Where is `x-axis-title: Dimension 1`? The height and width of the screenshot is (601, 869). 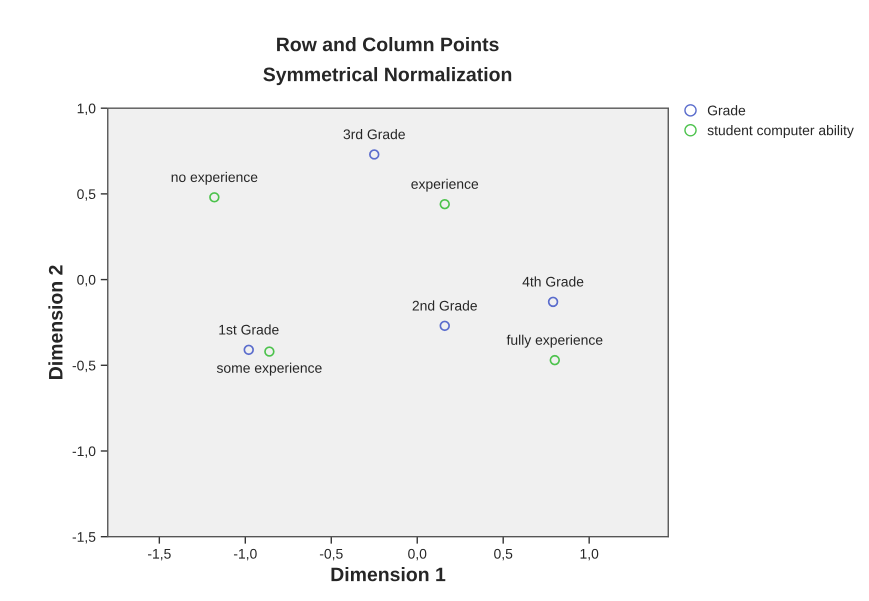 x-axis-title: Dimension 1 is located at coordinates (389, 574).